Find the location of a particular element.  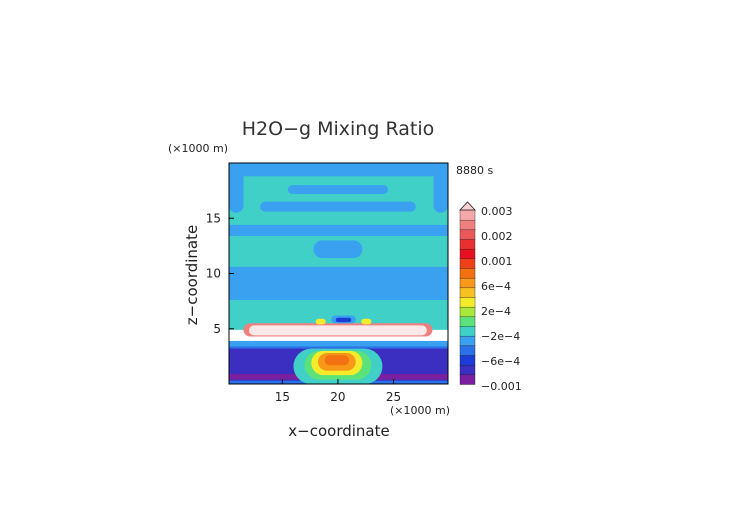

x-axis-unit: (×1000 m) is located at coordinates (420, 410).